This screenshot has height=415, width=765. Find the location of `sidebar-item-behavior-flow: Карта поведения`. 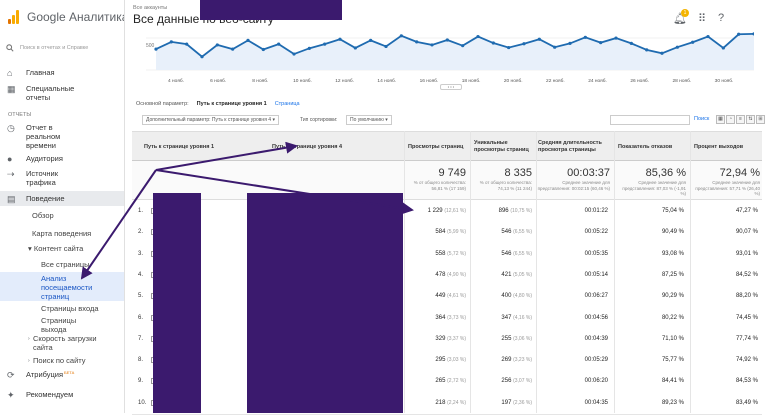

sidebar-item-behavior-flow: Карта поведения is located at coordinates (62, 234).